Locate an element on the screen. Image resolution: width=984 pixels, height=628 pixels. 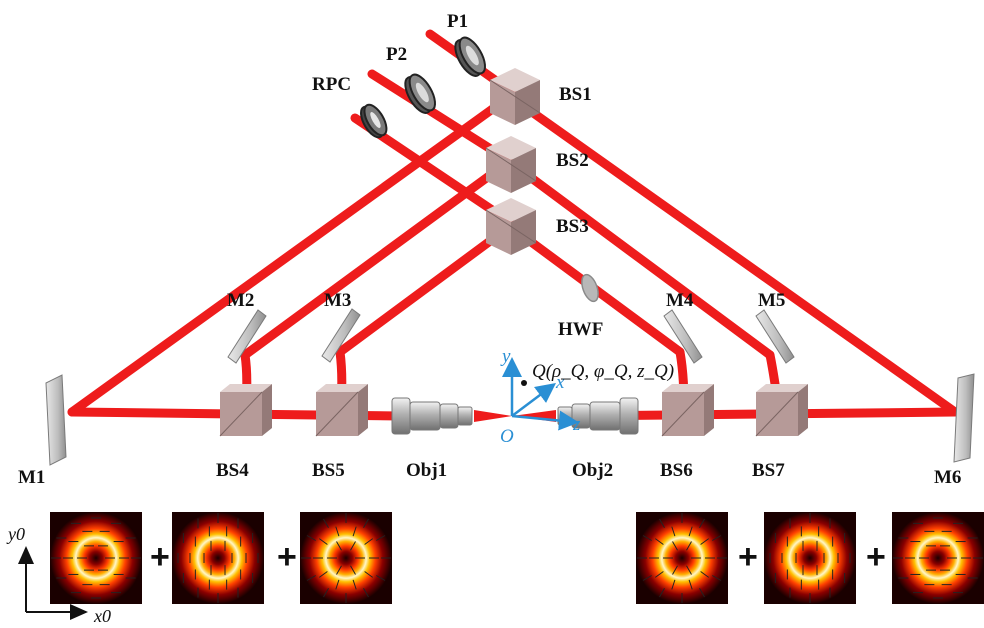
label-hwf: HWF is located at coordinates (580, 329).